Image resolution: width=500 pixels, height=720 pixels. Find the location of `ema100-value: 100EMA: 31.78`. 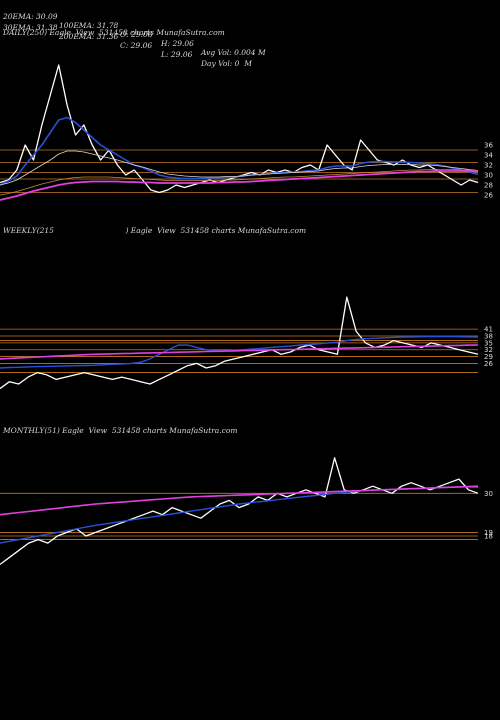

ema100-value: 100EMA: 31.78 is located at coordinates (89, 25).